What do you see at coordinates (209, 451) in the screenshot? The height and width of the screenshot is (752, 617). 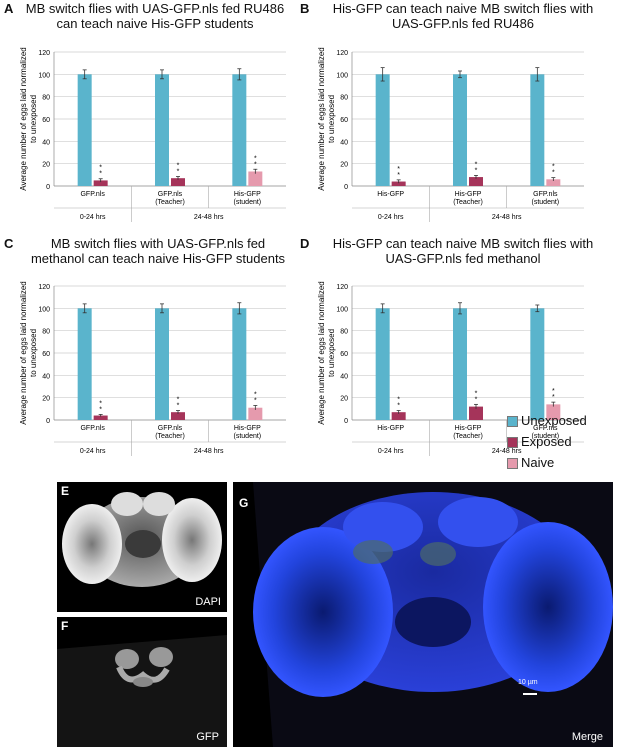 I see `time-label-24-48: 24-48 hrs` at bounding box center [209, 451].